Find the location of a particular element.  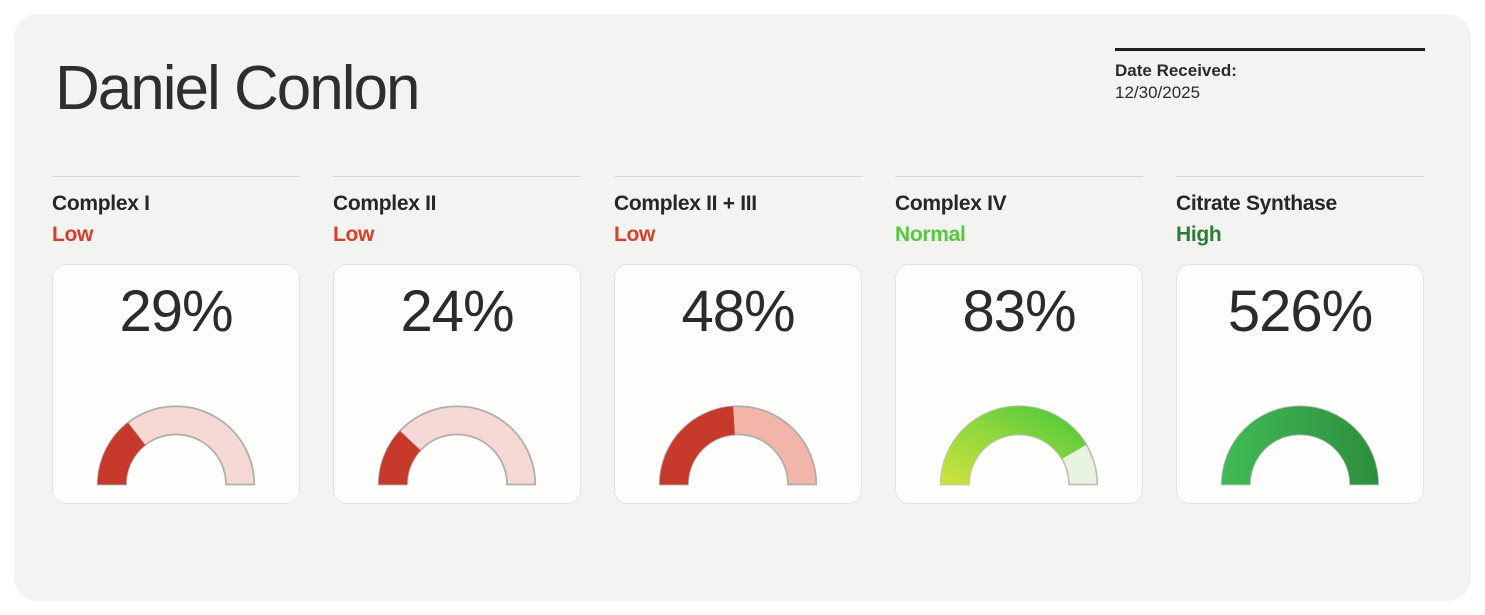

gauge-card: 29% is located at coordinates (176, 384).